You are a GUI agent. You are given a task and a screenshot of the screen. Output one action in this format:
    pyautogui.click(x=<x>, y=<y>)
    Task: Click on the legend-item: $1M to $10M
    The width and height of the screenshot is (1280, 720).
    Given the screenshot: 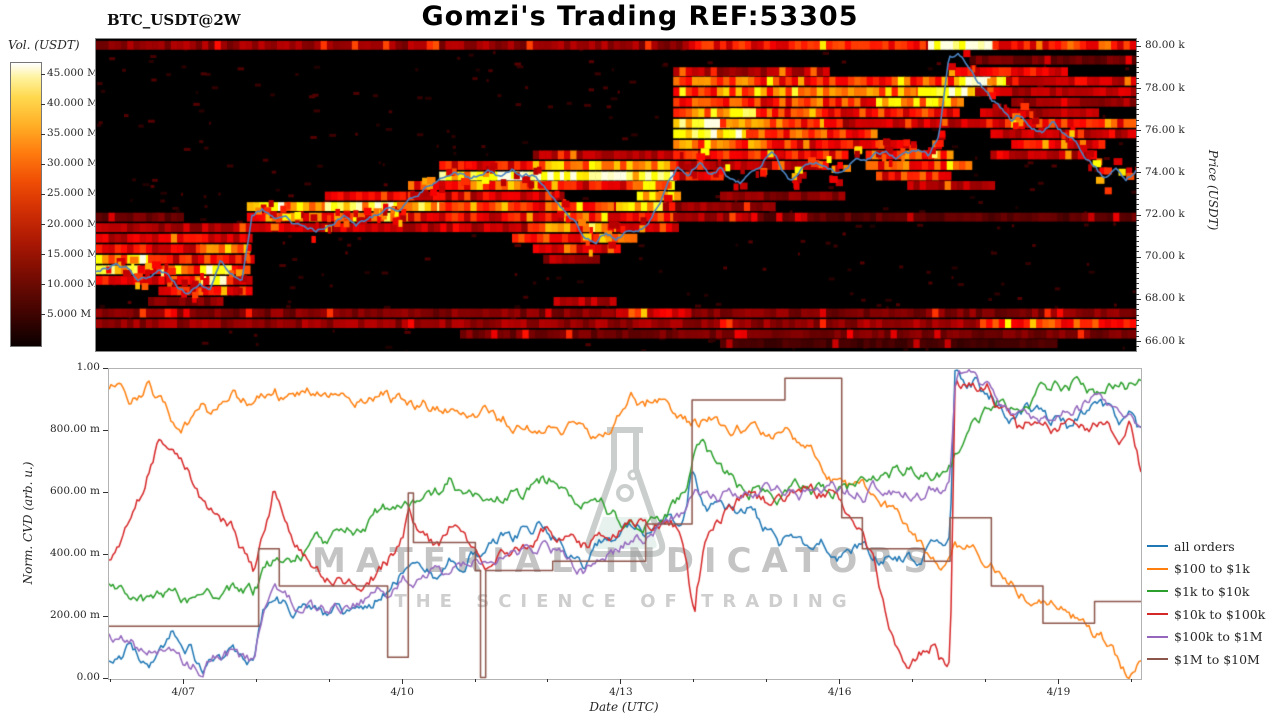 What is the action you would take?
    pyautogui.click(x=1206, y=659)
    